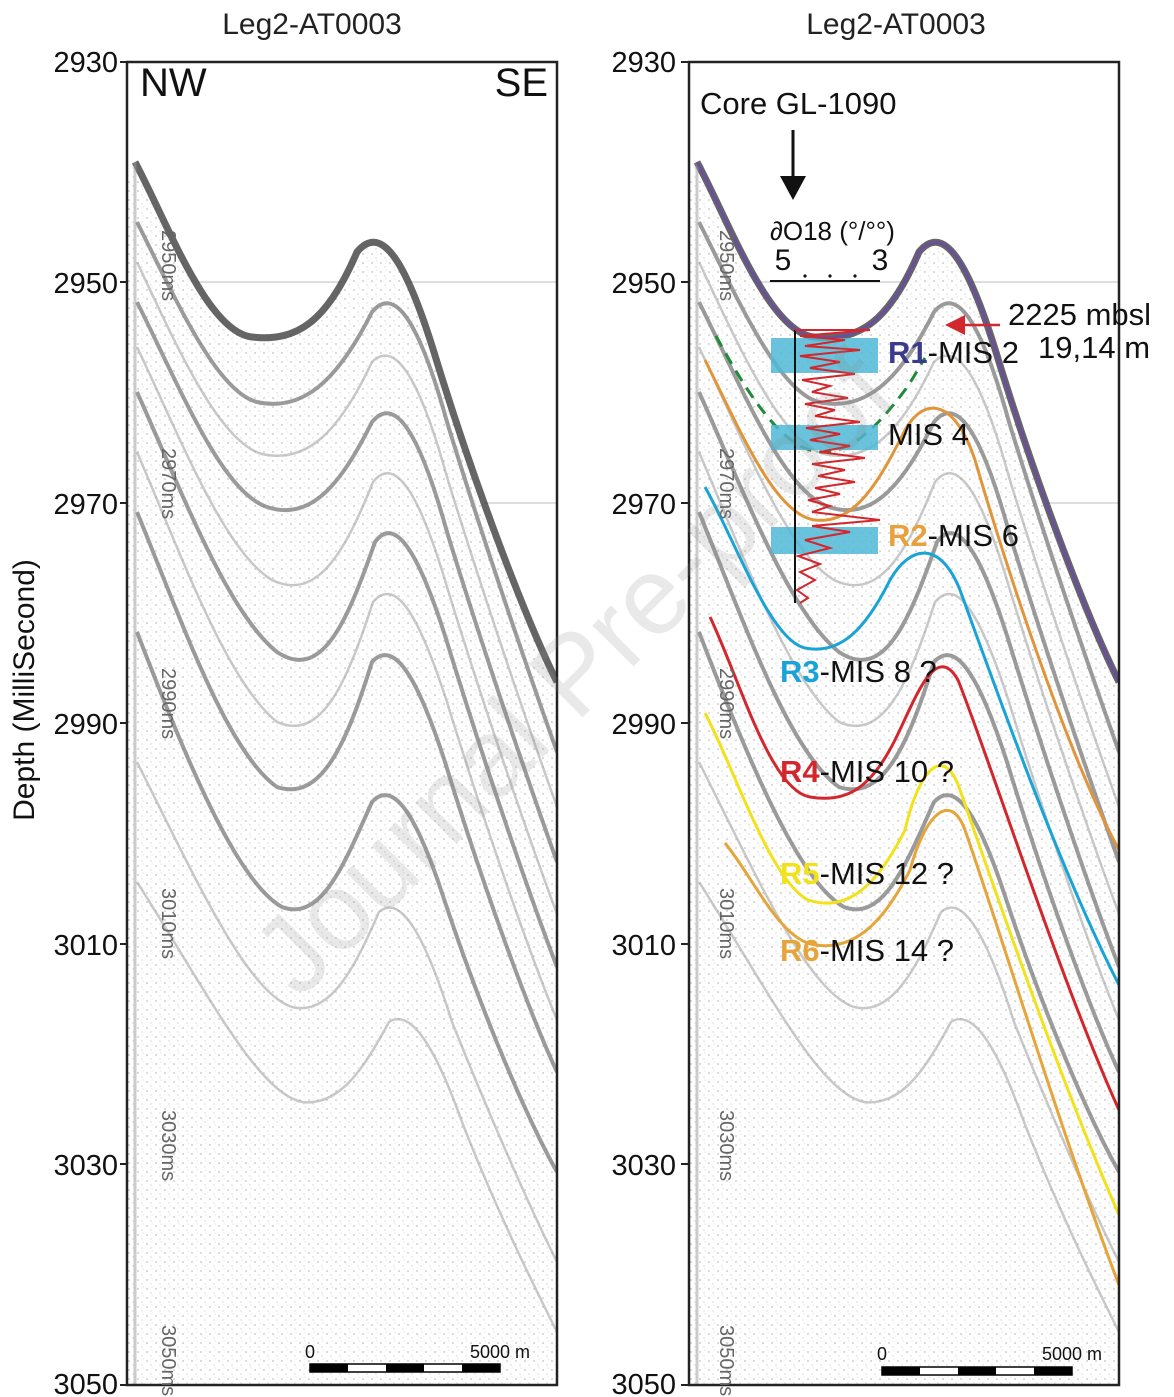 The width and height of the screenshot is (1174, 1397). I want to click on reflector-label-r1: R1-MIS 2, so click(953, 352).